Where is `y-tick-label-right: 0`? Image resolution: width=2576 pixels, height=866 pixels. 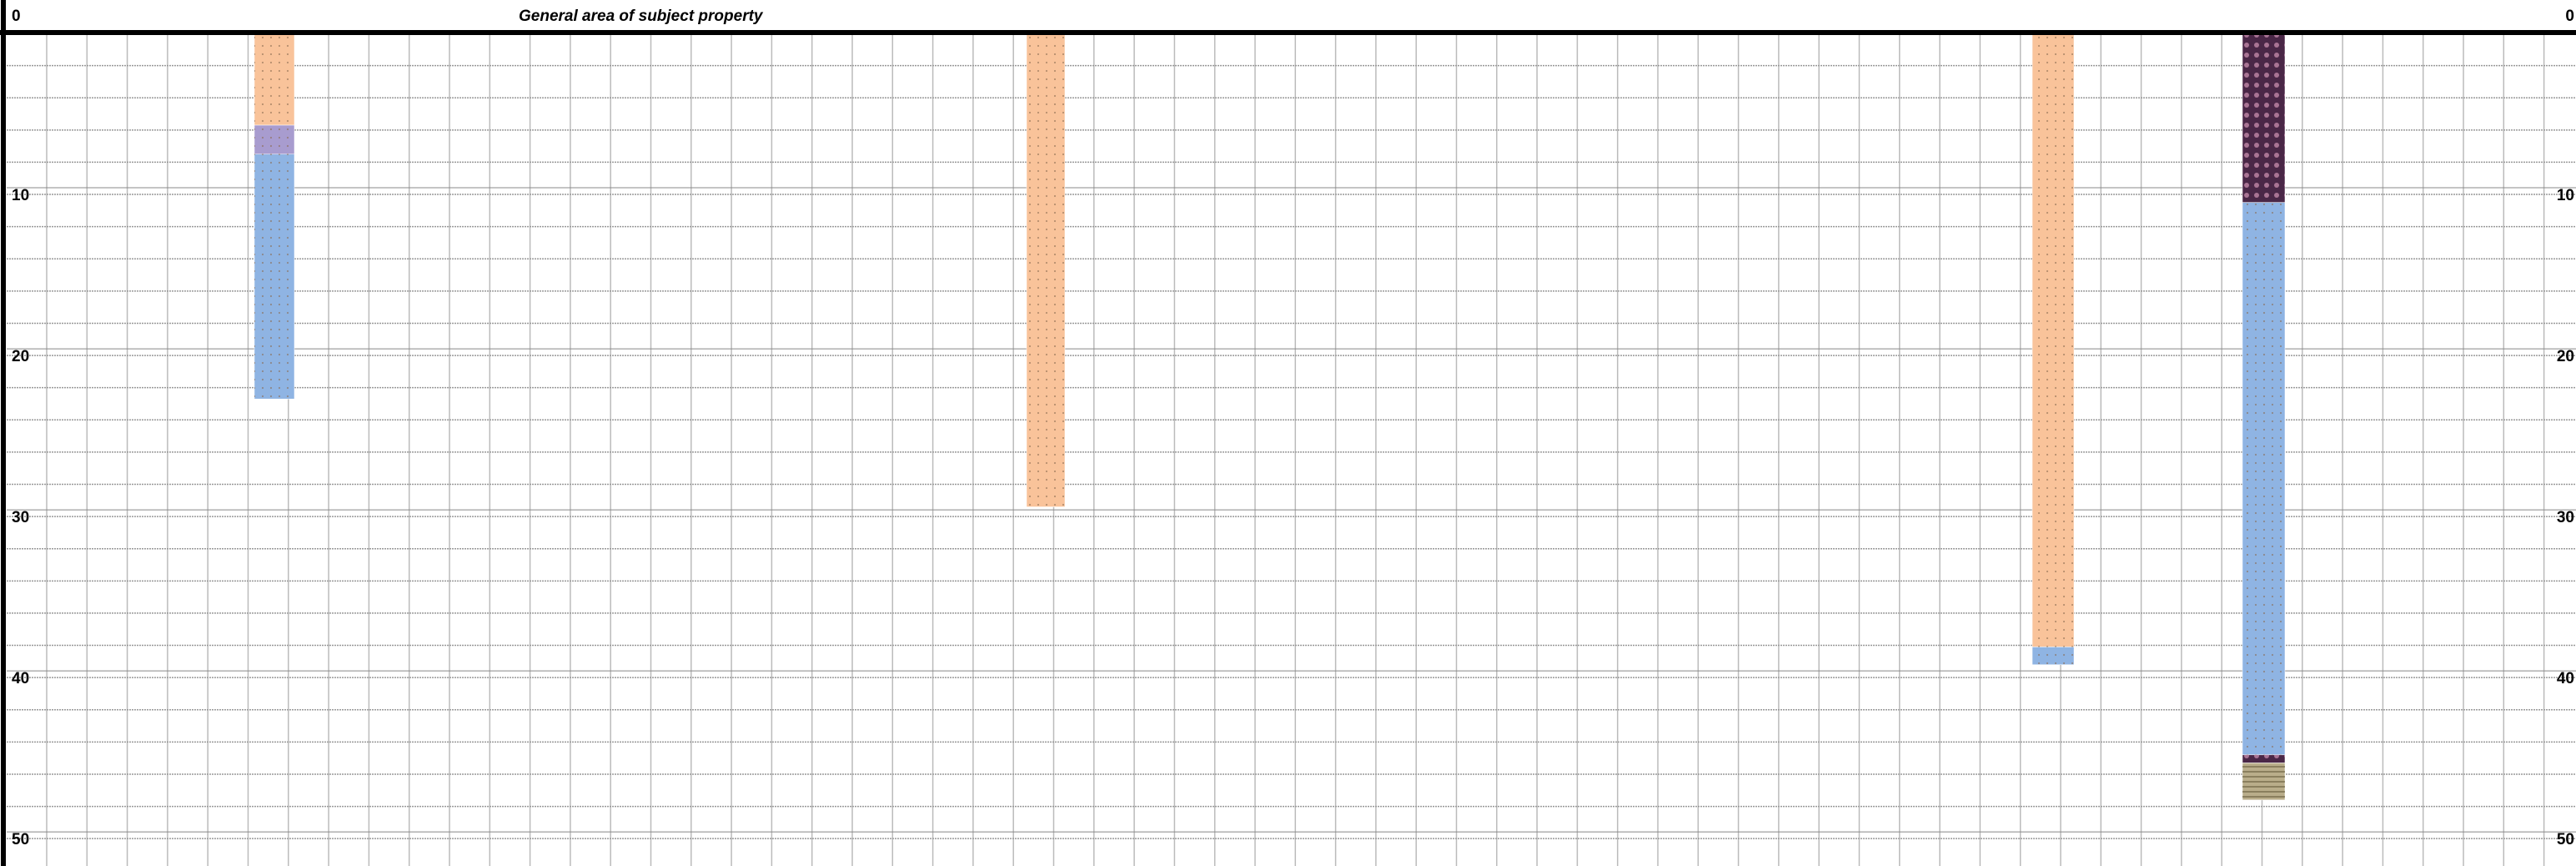
y-tick-label-right: 0 is located at coordinates (2569, 16).